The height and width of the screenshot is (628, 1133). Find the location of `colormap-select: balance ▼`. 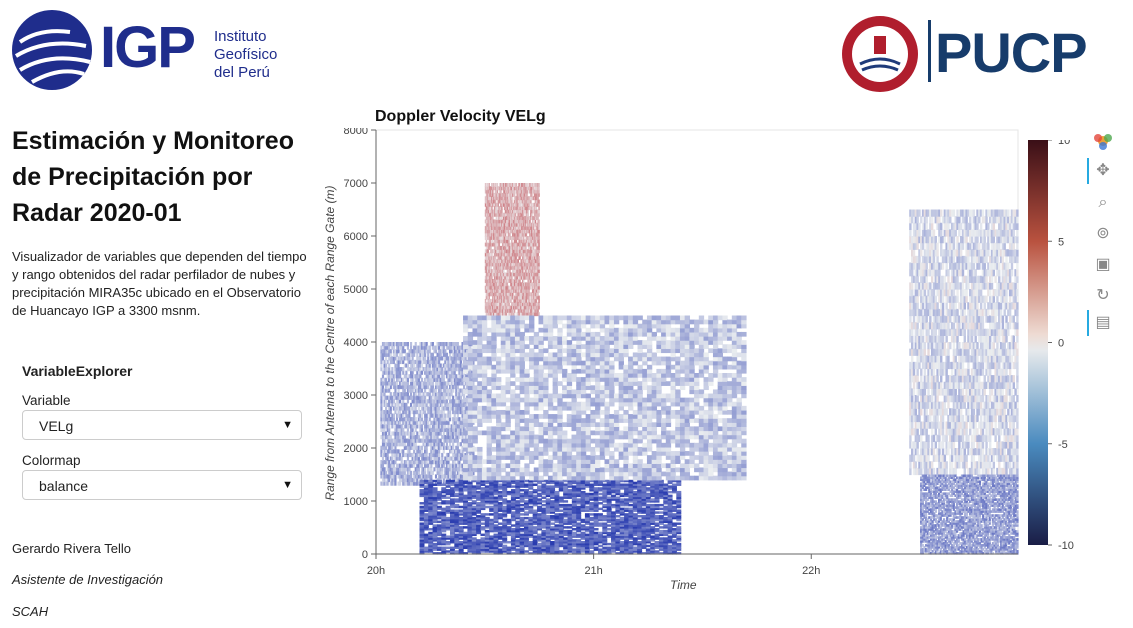

colormap-select: balance ▼ is located at coordinates (162, 485).